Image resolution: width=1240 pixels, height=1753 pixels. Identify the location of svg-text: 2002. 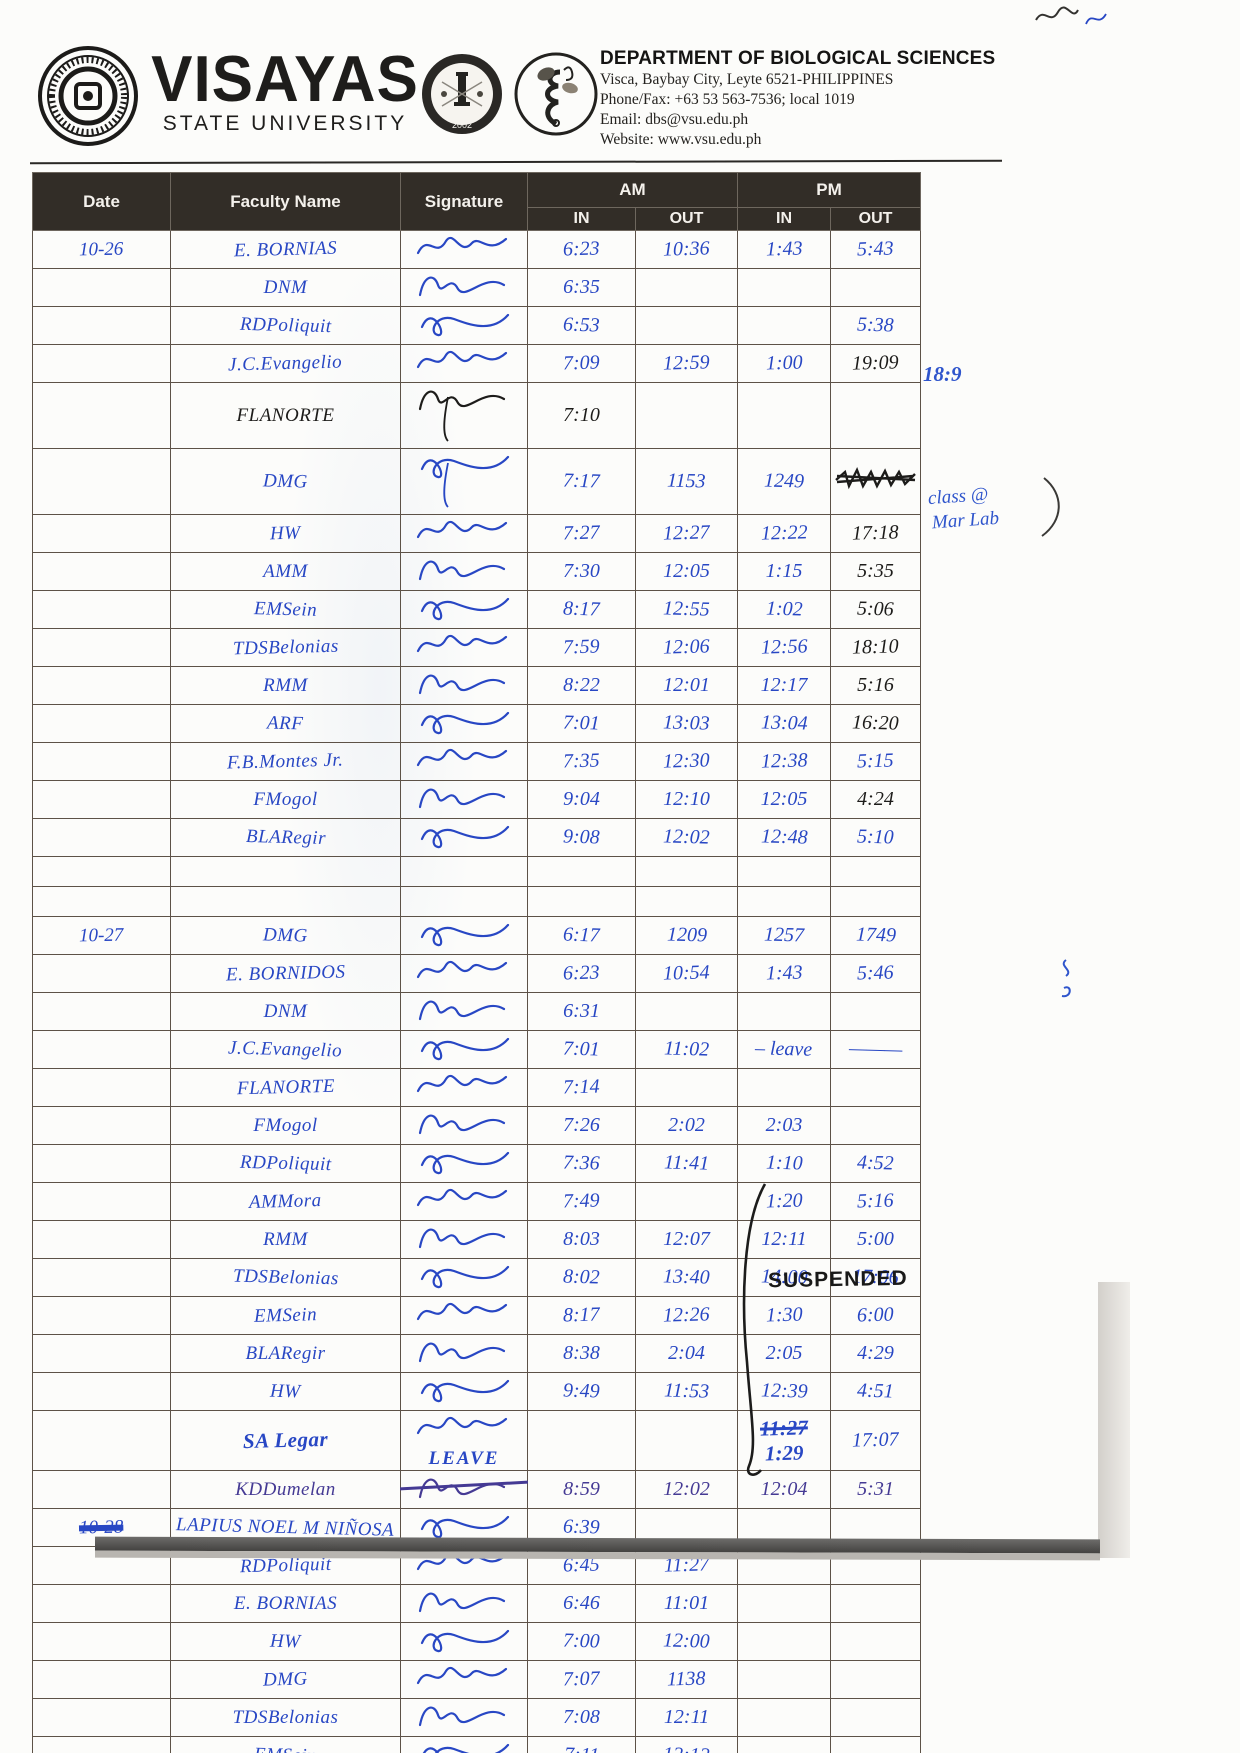
(462, 125).